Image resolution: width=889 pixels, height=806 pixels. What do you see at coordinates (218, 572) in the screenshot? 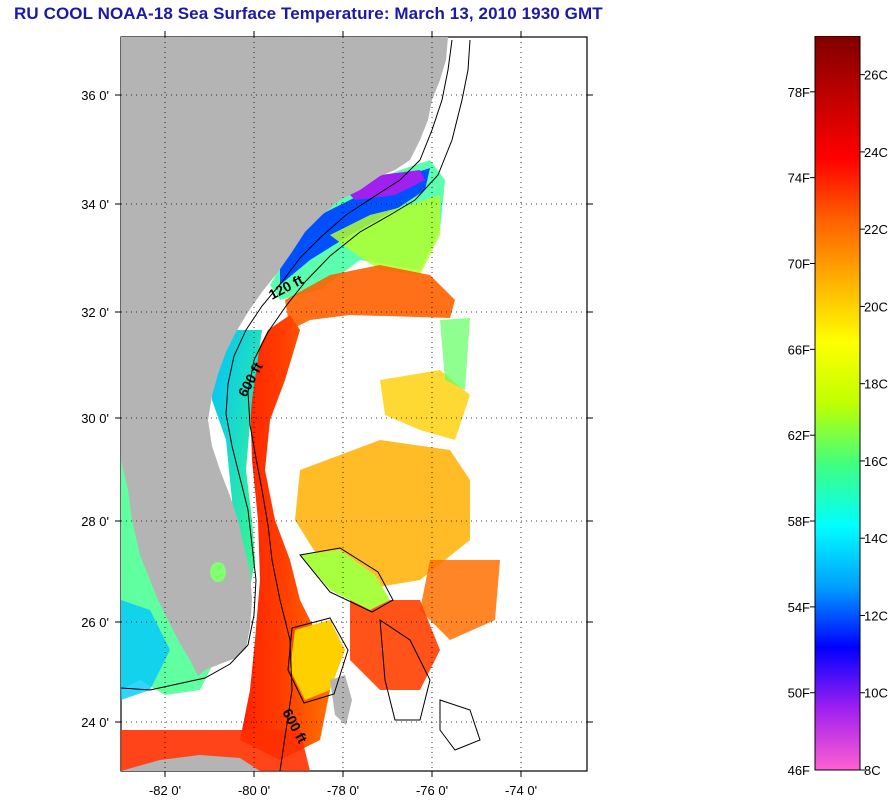
I see `lake-okeechobee` at bounding box center [218, 572].